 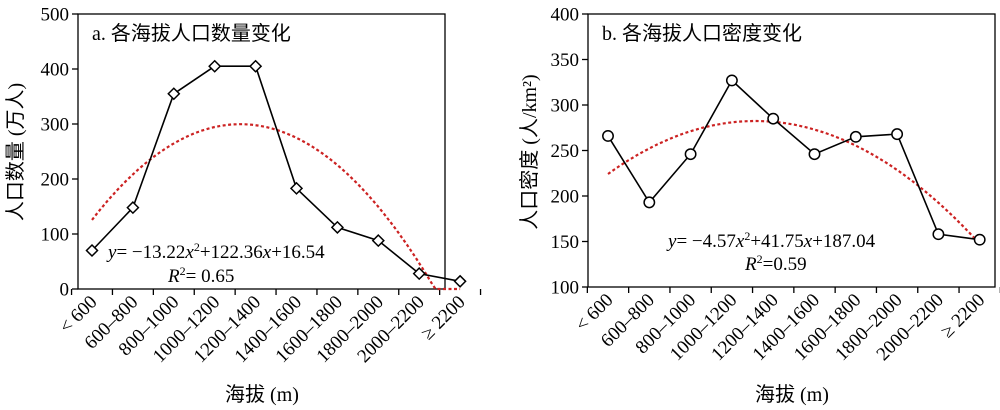 What do you see at coordinates (794, 182) in the screenshot?
I see `trend-curve` at bounding box center [794, 182].